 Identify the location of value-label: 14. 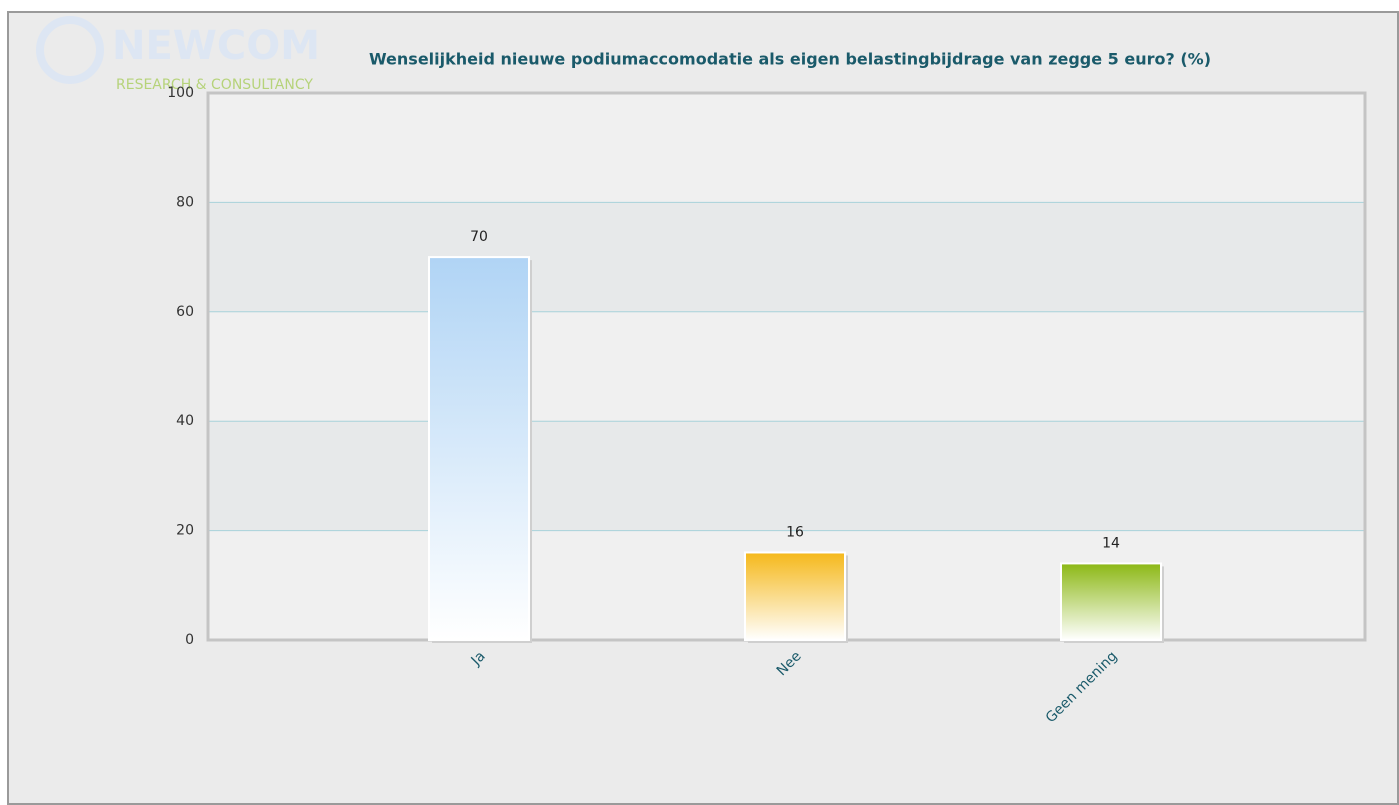
(1111, 543).